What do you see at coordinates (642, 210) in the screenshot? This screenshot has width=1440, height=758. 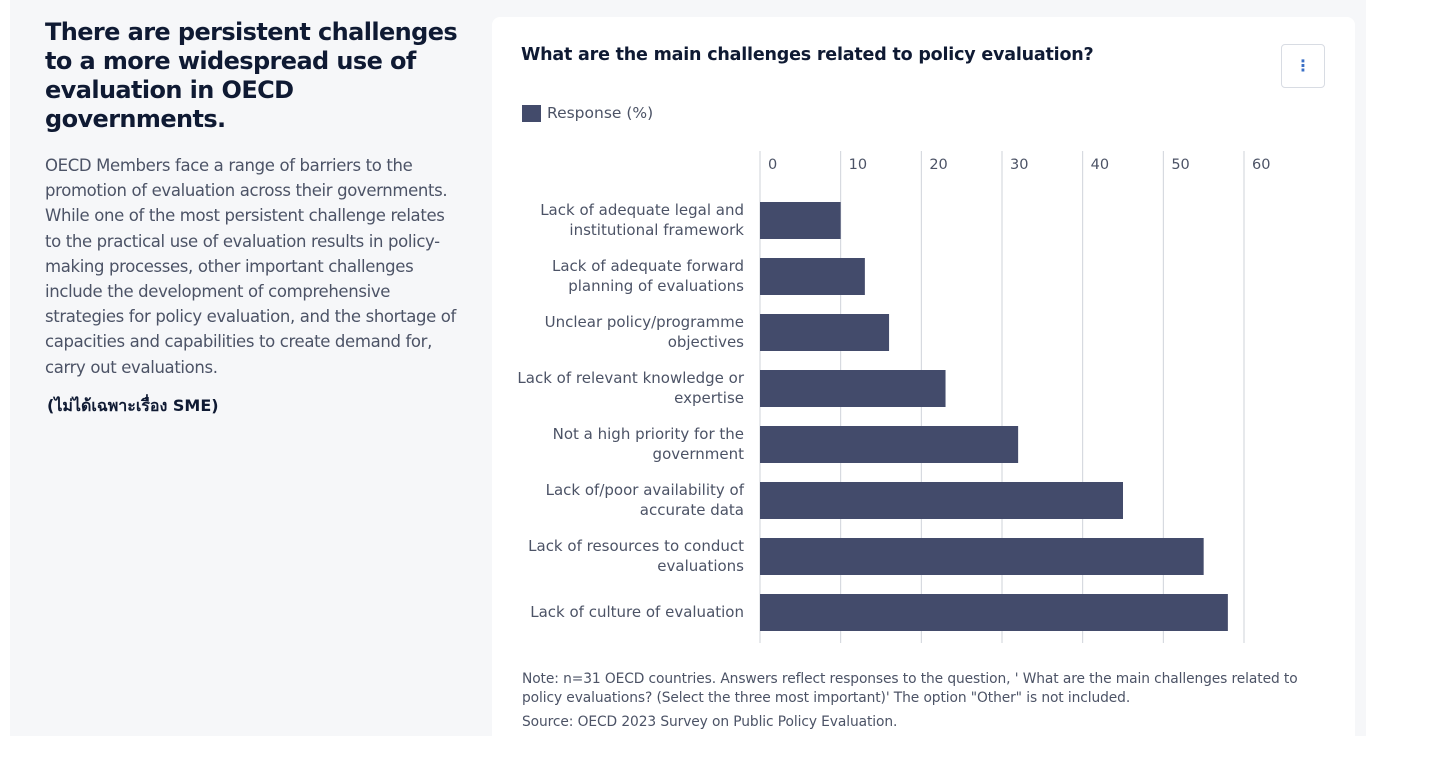 I see `category-label-line: Lack of adequate legal and` at bounding box center [642, 210].